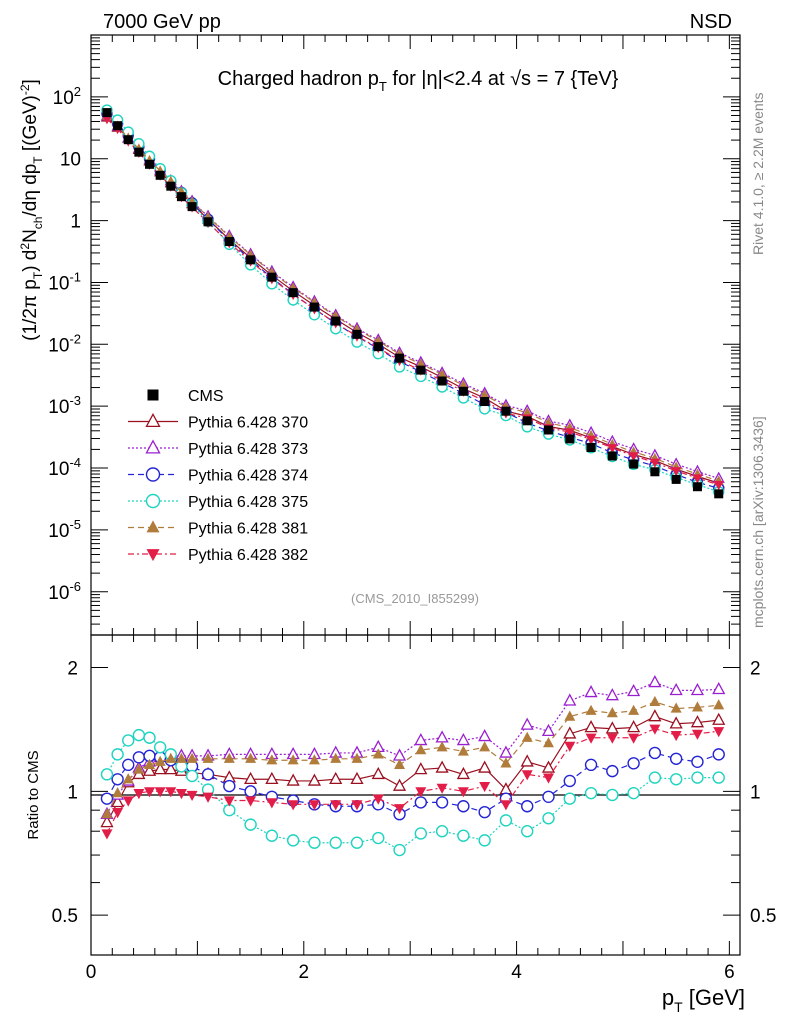  What do you see at coordinates (703, 1000) in the screenshot?
I see `x-axis-label: pT [GeV]` at bounding box center [703, 1000].